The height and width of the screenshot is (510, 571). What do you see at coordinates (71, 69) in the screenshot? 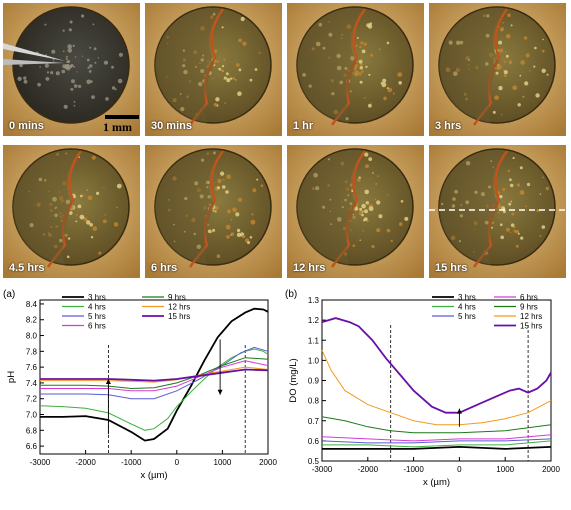
I see `micrograph-photo: 0 mins 1 mm` at bounding box center [71, 69].